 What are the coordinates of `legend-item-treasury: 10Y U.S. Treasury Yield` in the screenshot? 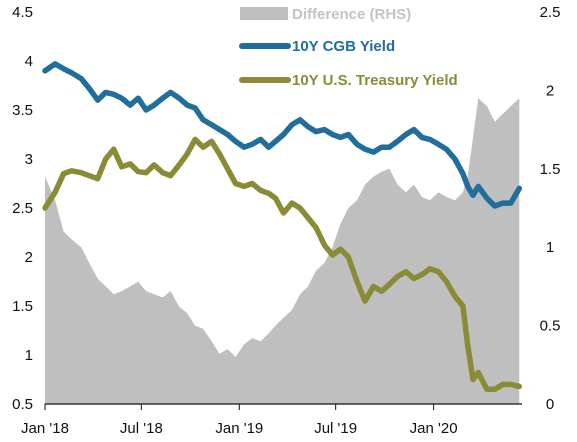 It's located at (348, 80).